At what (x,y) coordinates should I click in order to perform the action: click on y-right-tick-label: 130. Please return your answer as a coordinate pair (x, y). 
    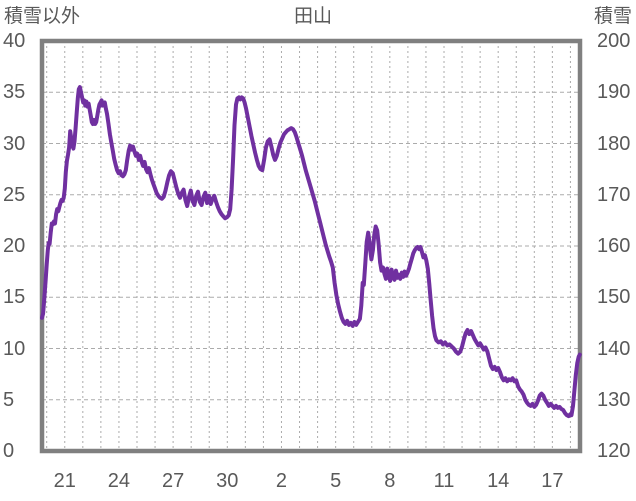
    Looking at the image, I should click on (614, 399).